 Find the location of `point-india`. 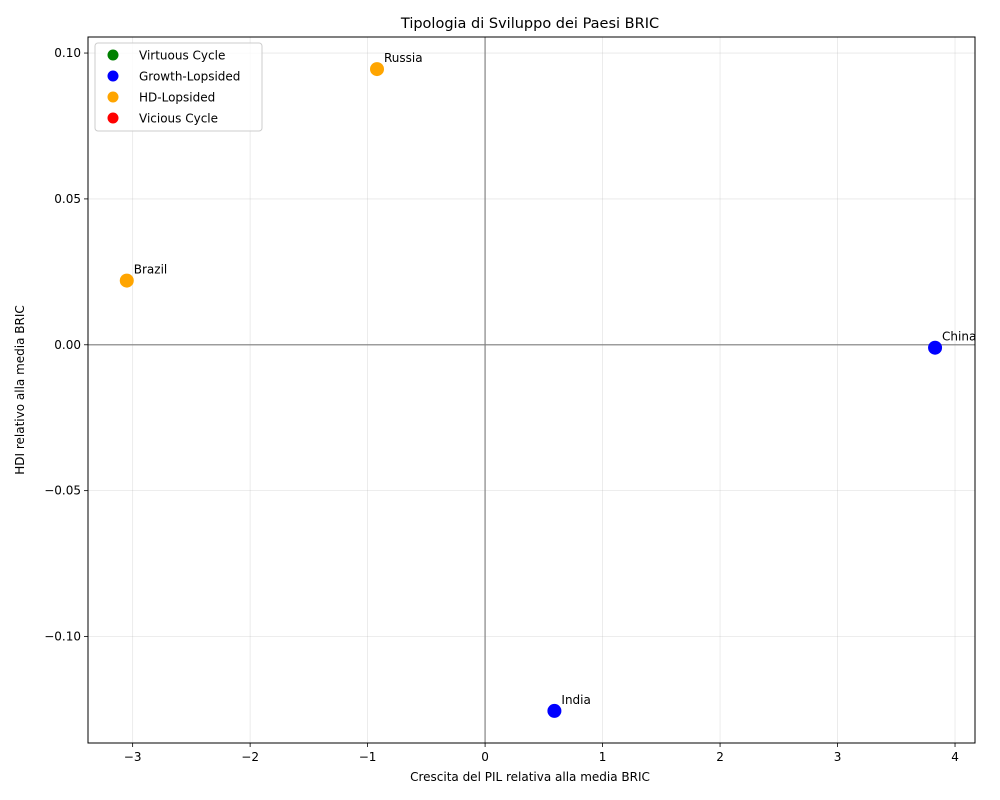

point-india is located at coordinates (554, 710).